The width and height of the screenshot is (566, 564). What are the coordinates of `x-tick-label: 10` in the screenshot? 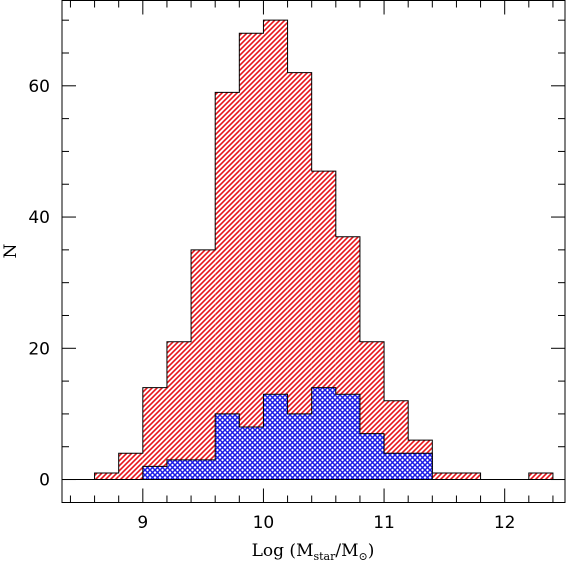 It's located at (264, 523).